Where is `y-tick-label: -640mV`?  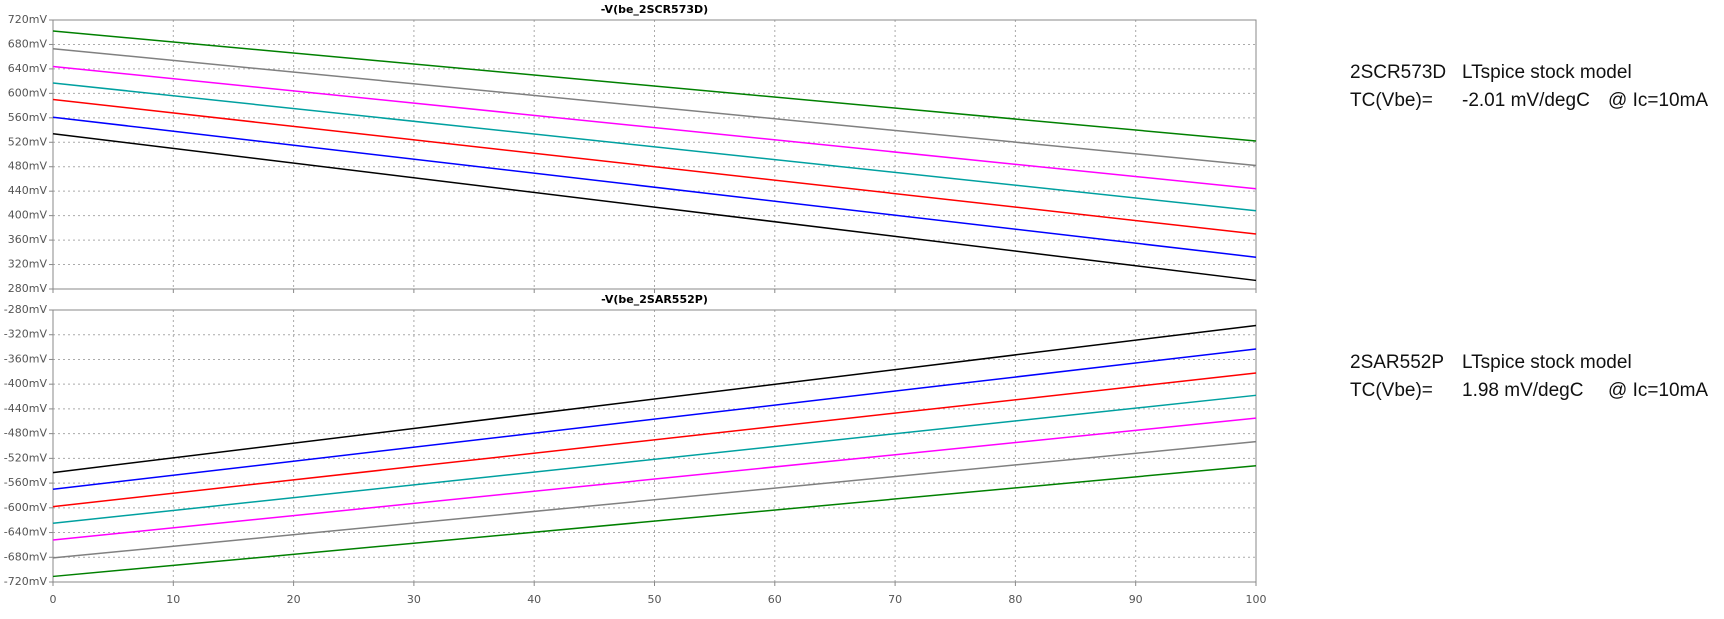
y-tick-label: -640mV is located at coordinates (26, 532).